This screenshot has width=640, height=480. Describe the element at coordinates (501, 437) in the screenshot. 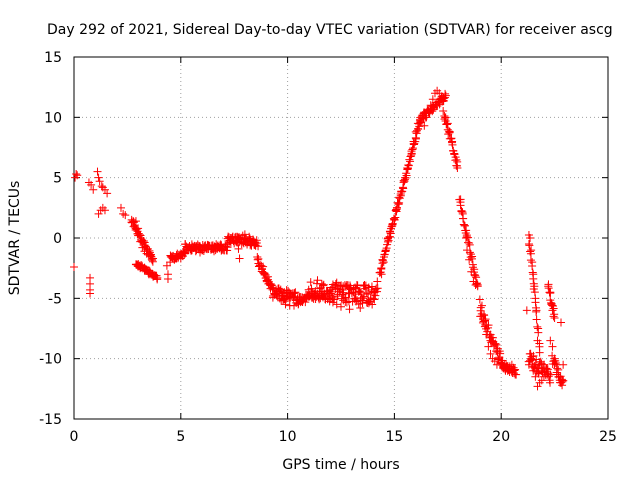

I see `x-tick-label: 20` at that location.